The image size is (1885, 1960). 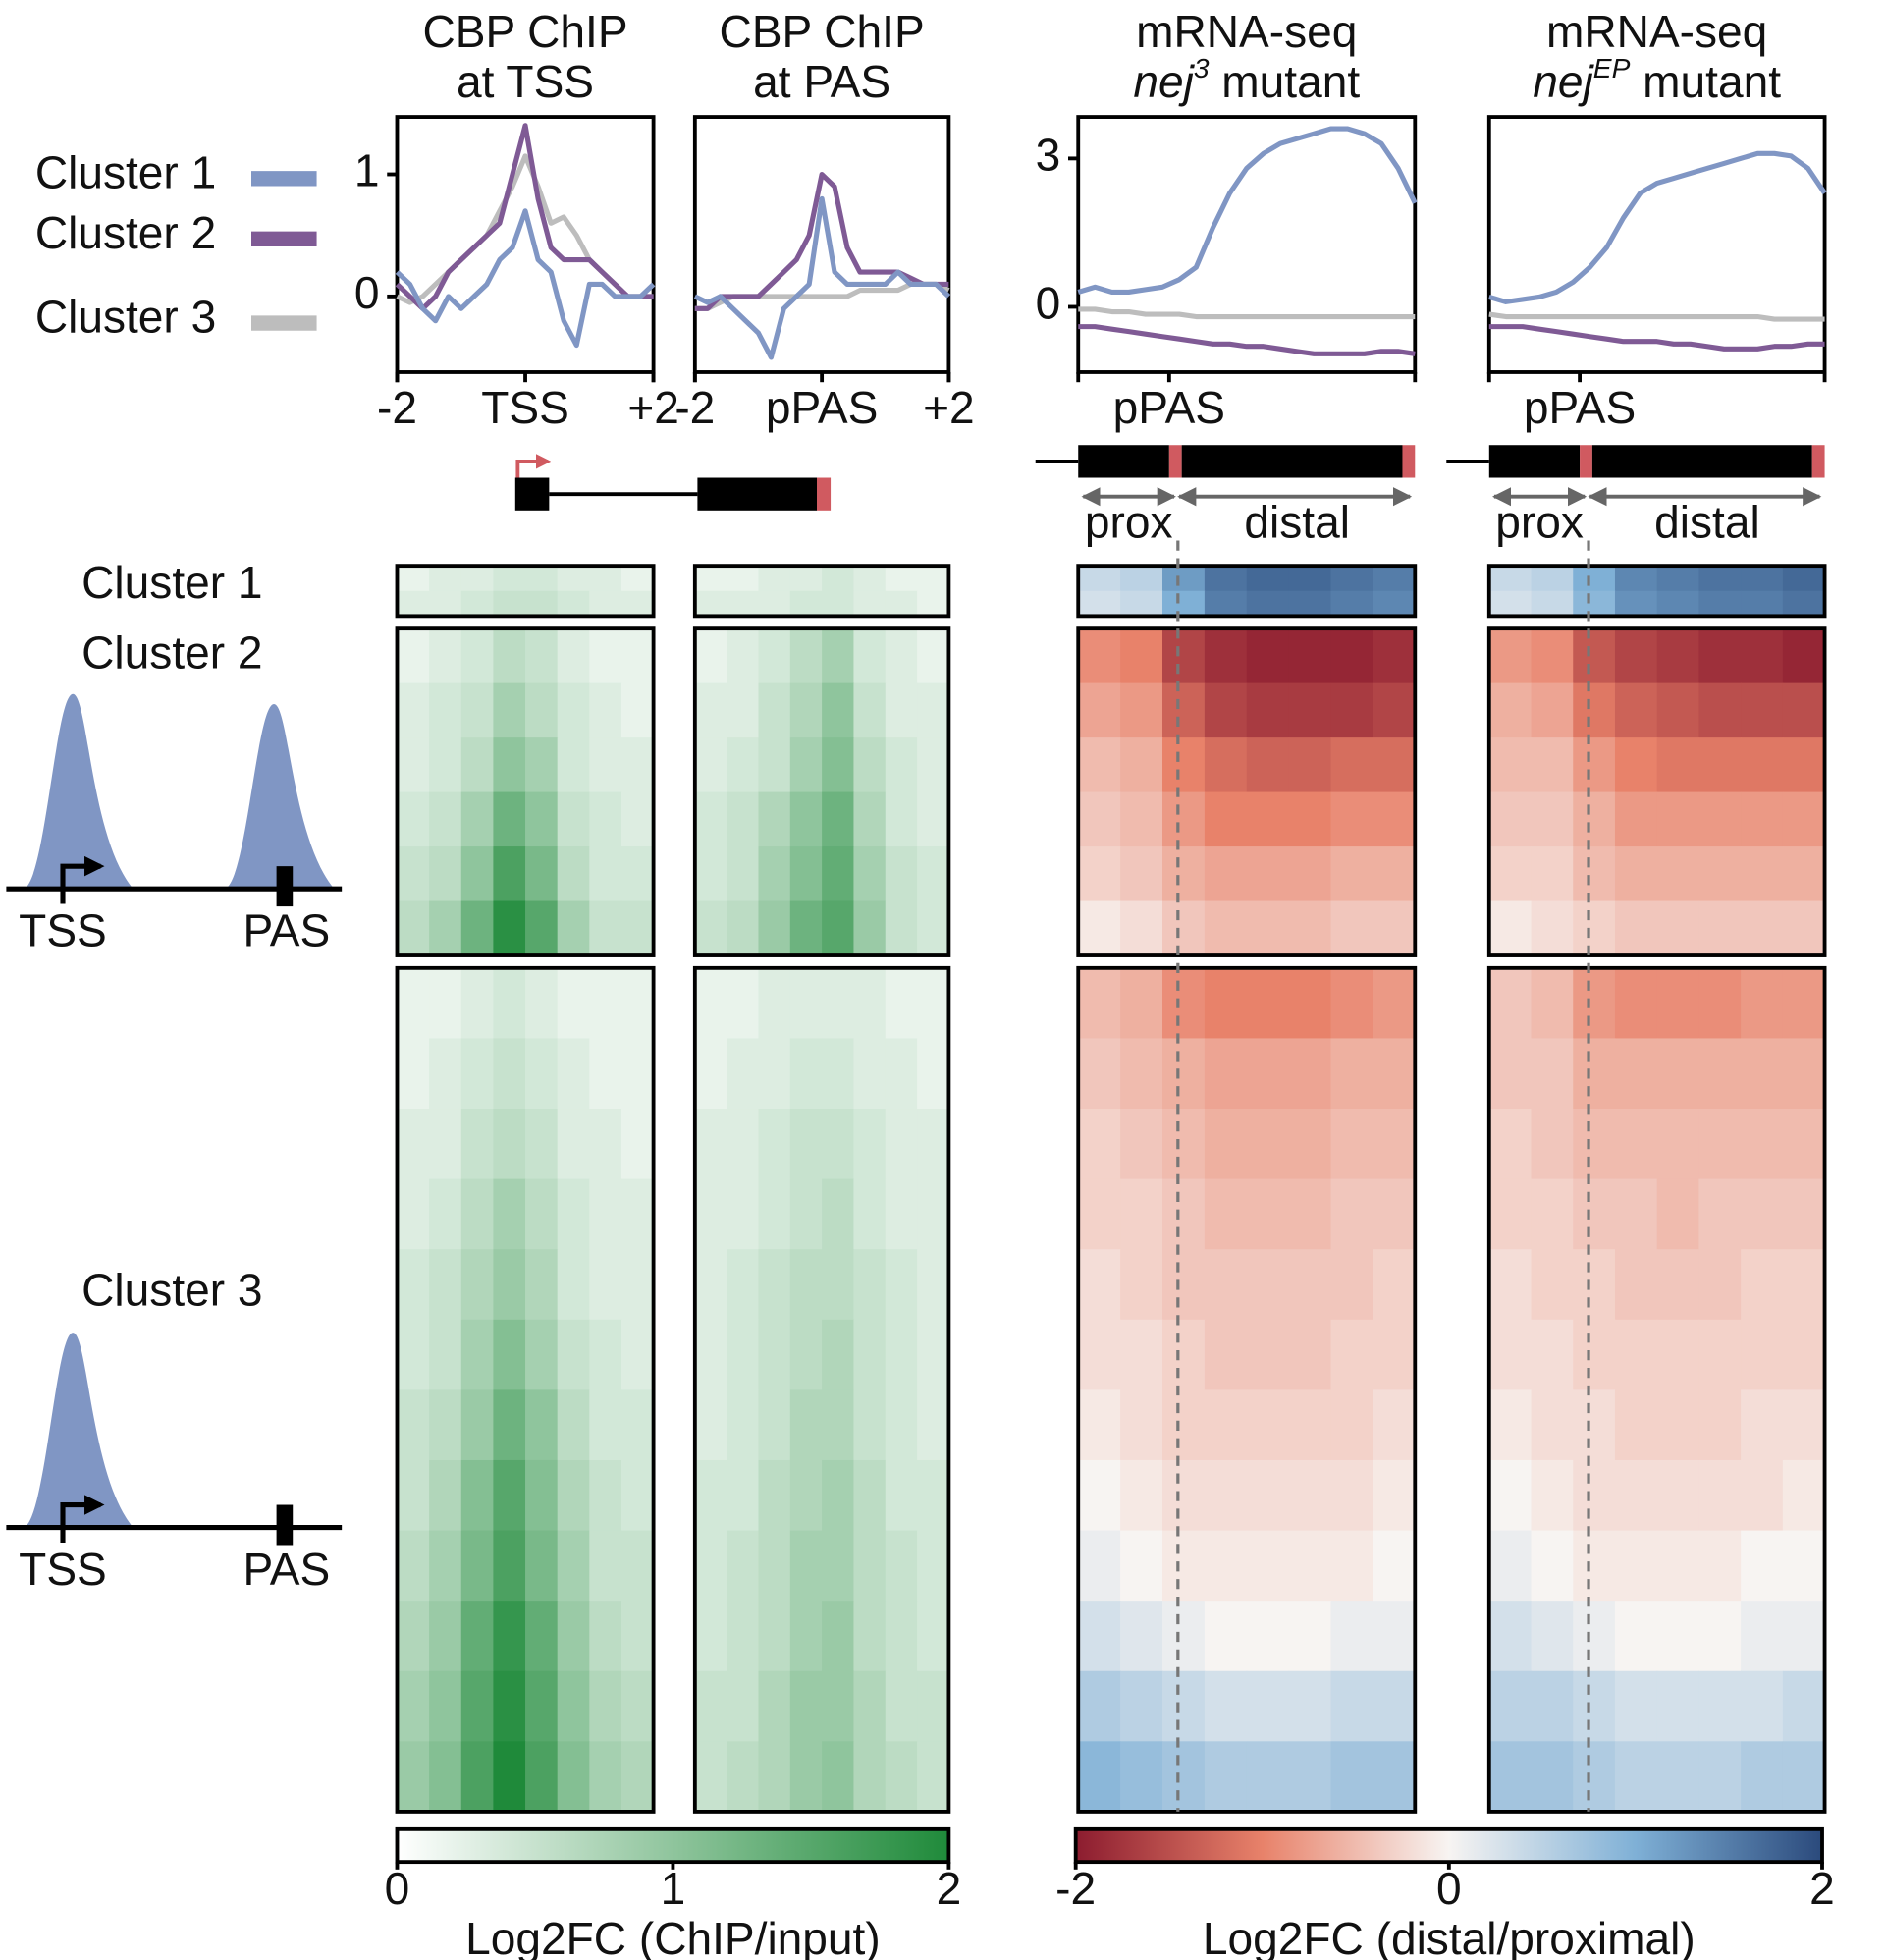 I want to click on plot-frame, so click(x=822, y=244).